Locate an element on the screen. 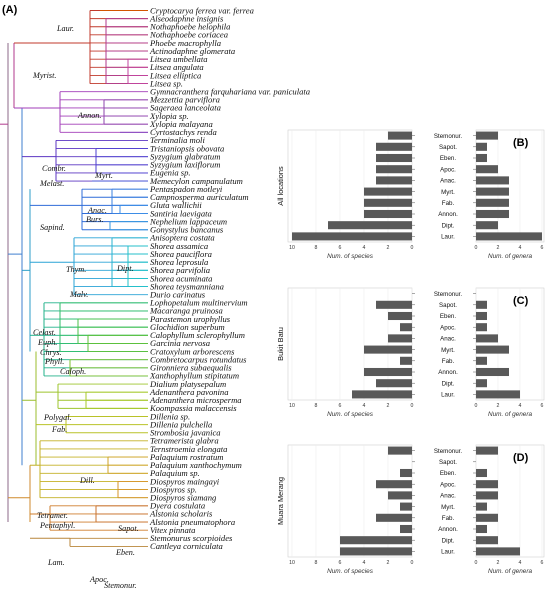 This screenshot has width=550, height=600. x-axis-label-species: Num. of species is located at coordinates (350, 571).